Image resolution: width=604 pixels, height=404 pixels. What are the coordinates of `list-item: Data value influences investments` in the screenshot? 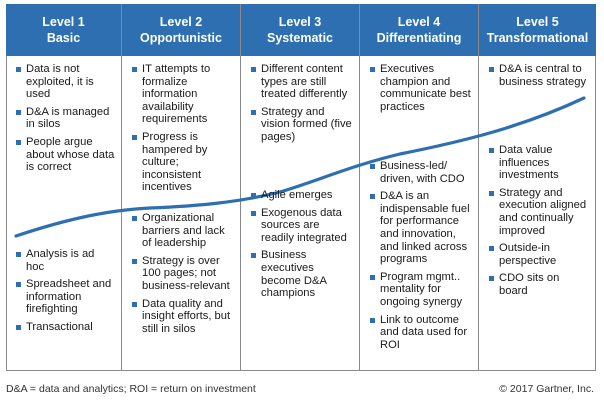 It's located at (539, 163).